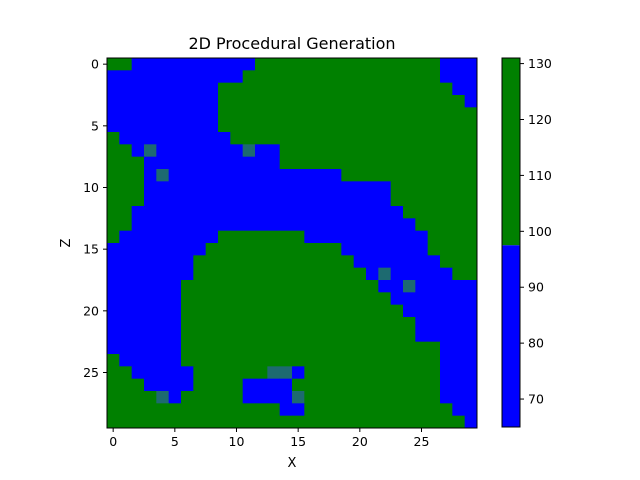 This screenshot has width=640, height=480. What do you see at coordinates (540, 63) in the screenshot?
I see `colorbar-tick-label: 130` at bounding box center [540, 63].